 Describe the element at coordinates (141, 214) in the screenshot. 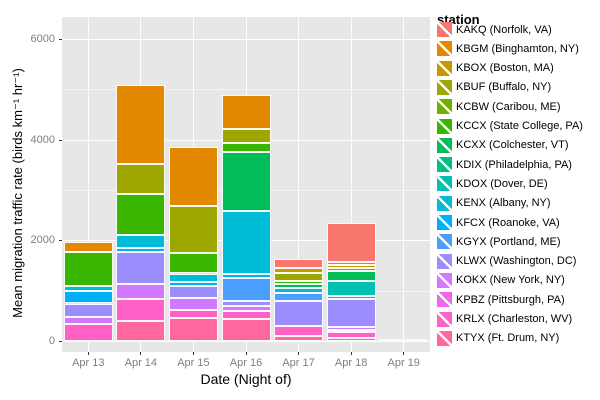

I see `bar-segment-apr-14-kccx` at that location.